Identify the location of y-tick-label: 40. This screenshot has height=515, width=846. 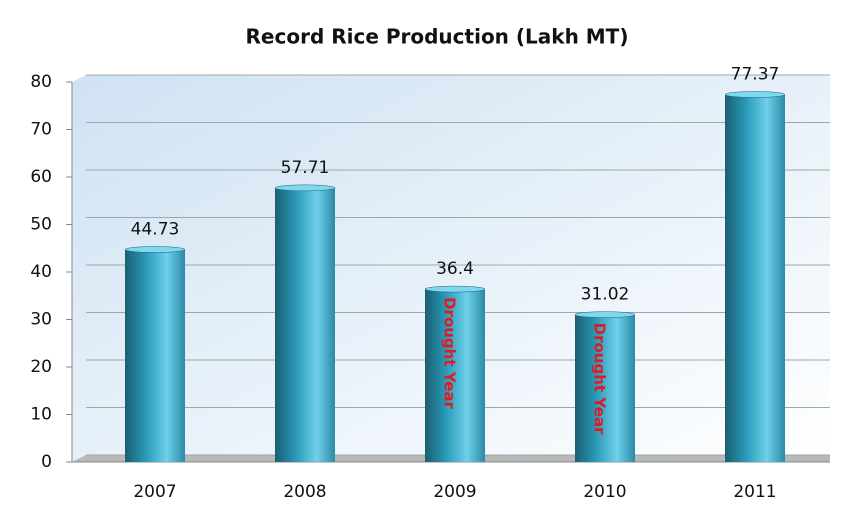
(41, 272).